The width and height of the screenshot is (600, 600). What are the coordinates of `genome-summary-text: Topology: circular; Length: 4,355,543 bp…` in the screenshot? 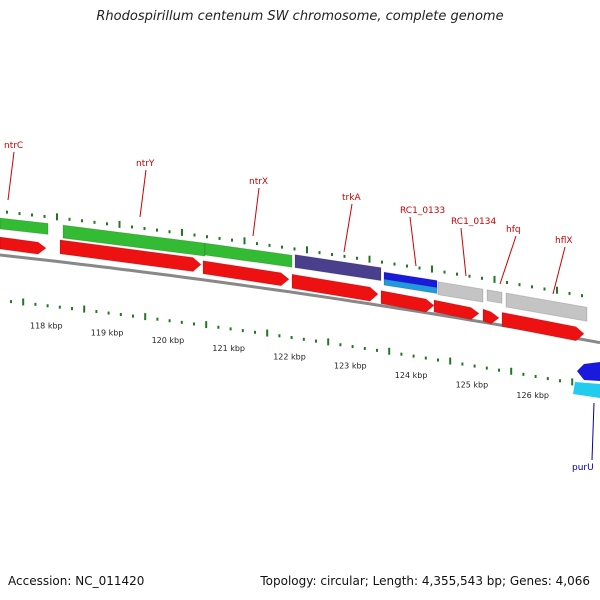 It's located at (425, 581).